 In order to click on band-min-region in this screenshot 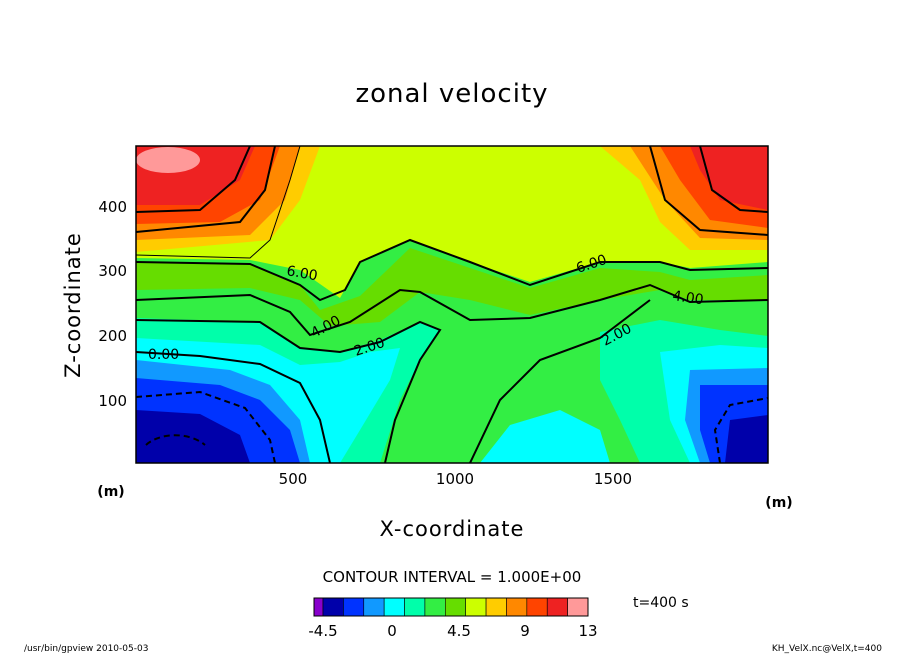, I will do `click(452, 436)`.